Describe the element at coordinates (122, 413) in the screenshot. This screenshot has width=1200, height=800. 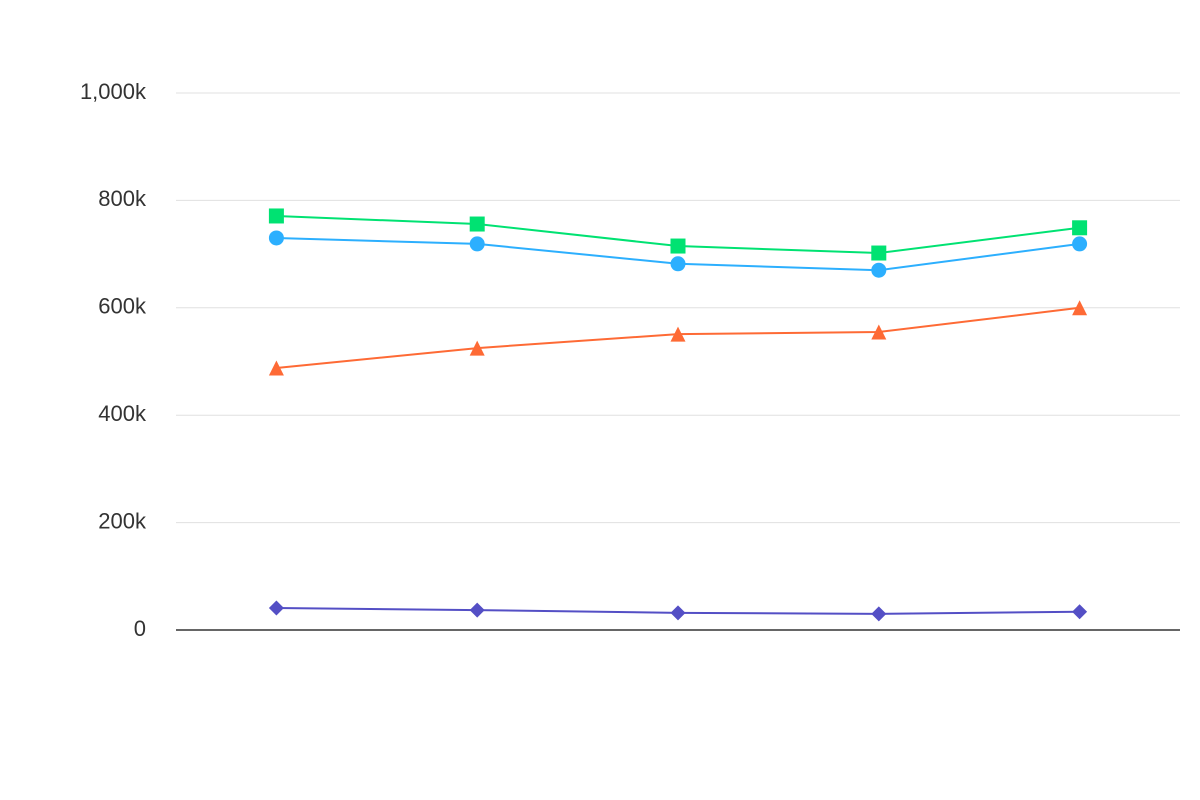
I see `y-tick-label: 400k` at that location.